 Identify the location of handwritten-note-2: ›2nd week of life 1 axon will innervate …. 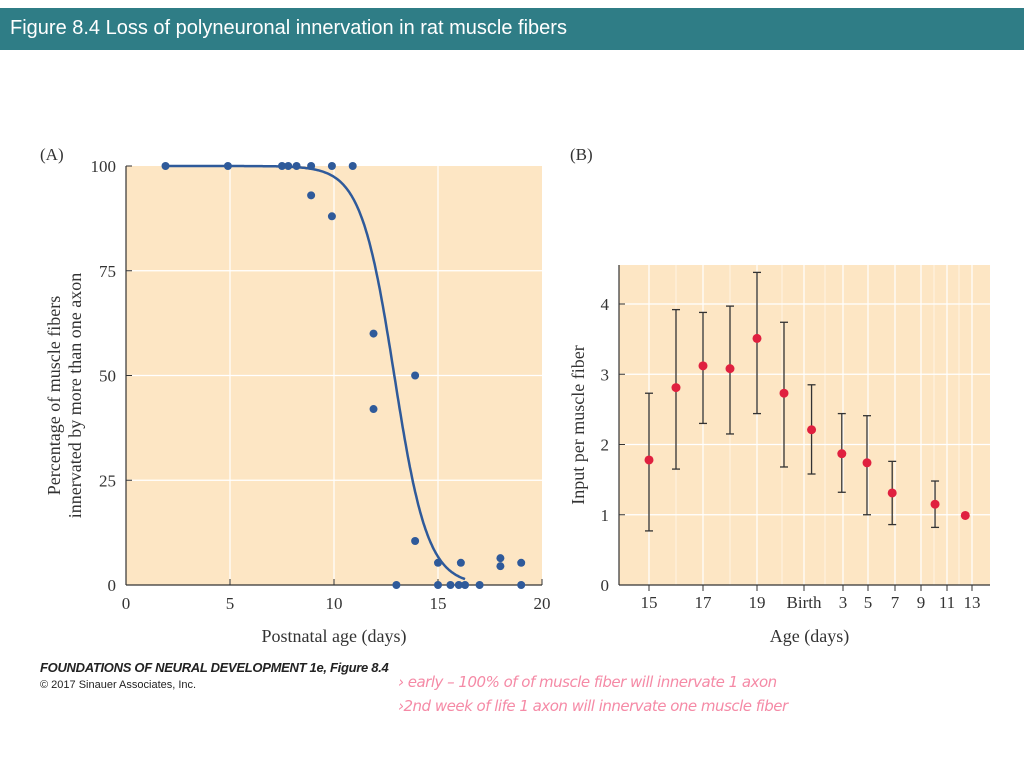
(593, 706).